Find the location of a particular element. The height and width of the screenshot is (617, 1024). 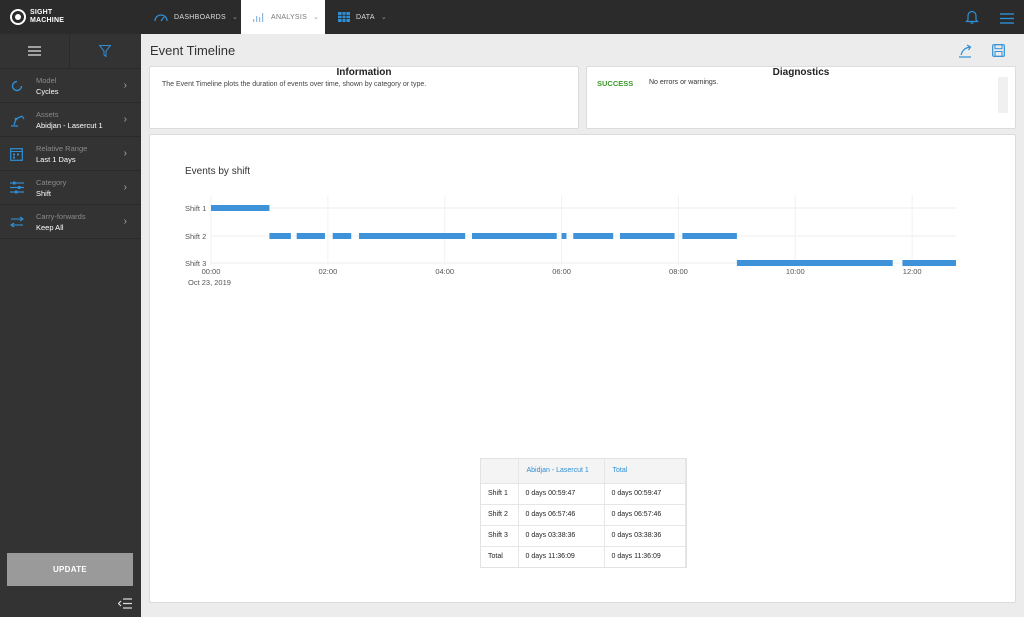

page-title: Event Timeline is located at coordinates (193, 50).